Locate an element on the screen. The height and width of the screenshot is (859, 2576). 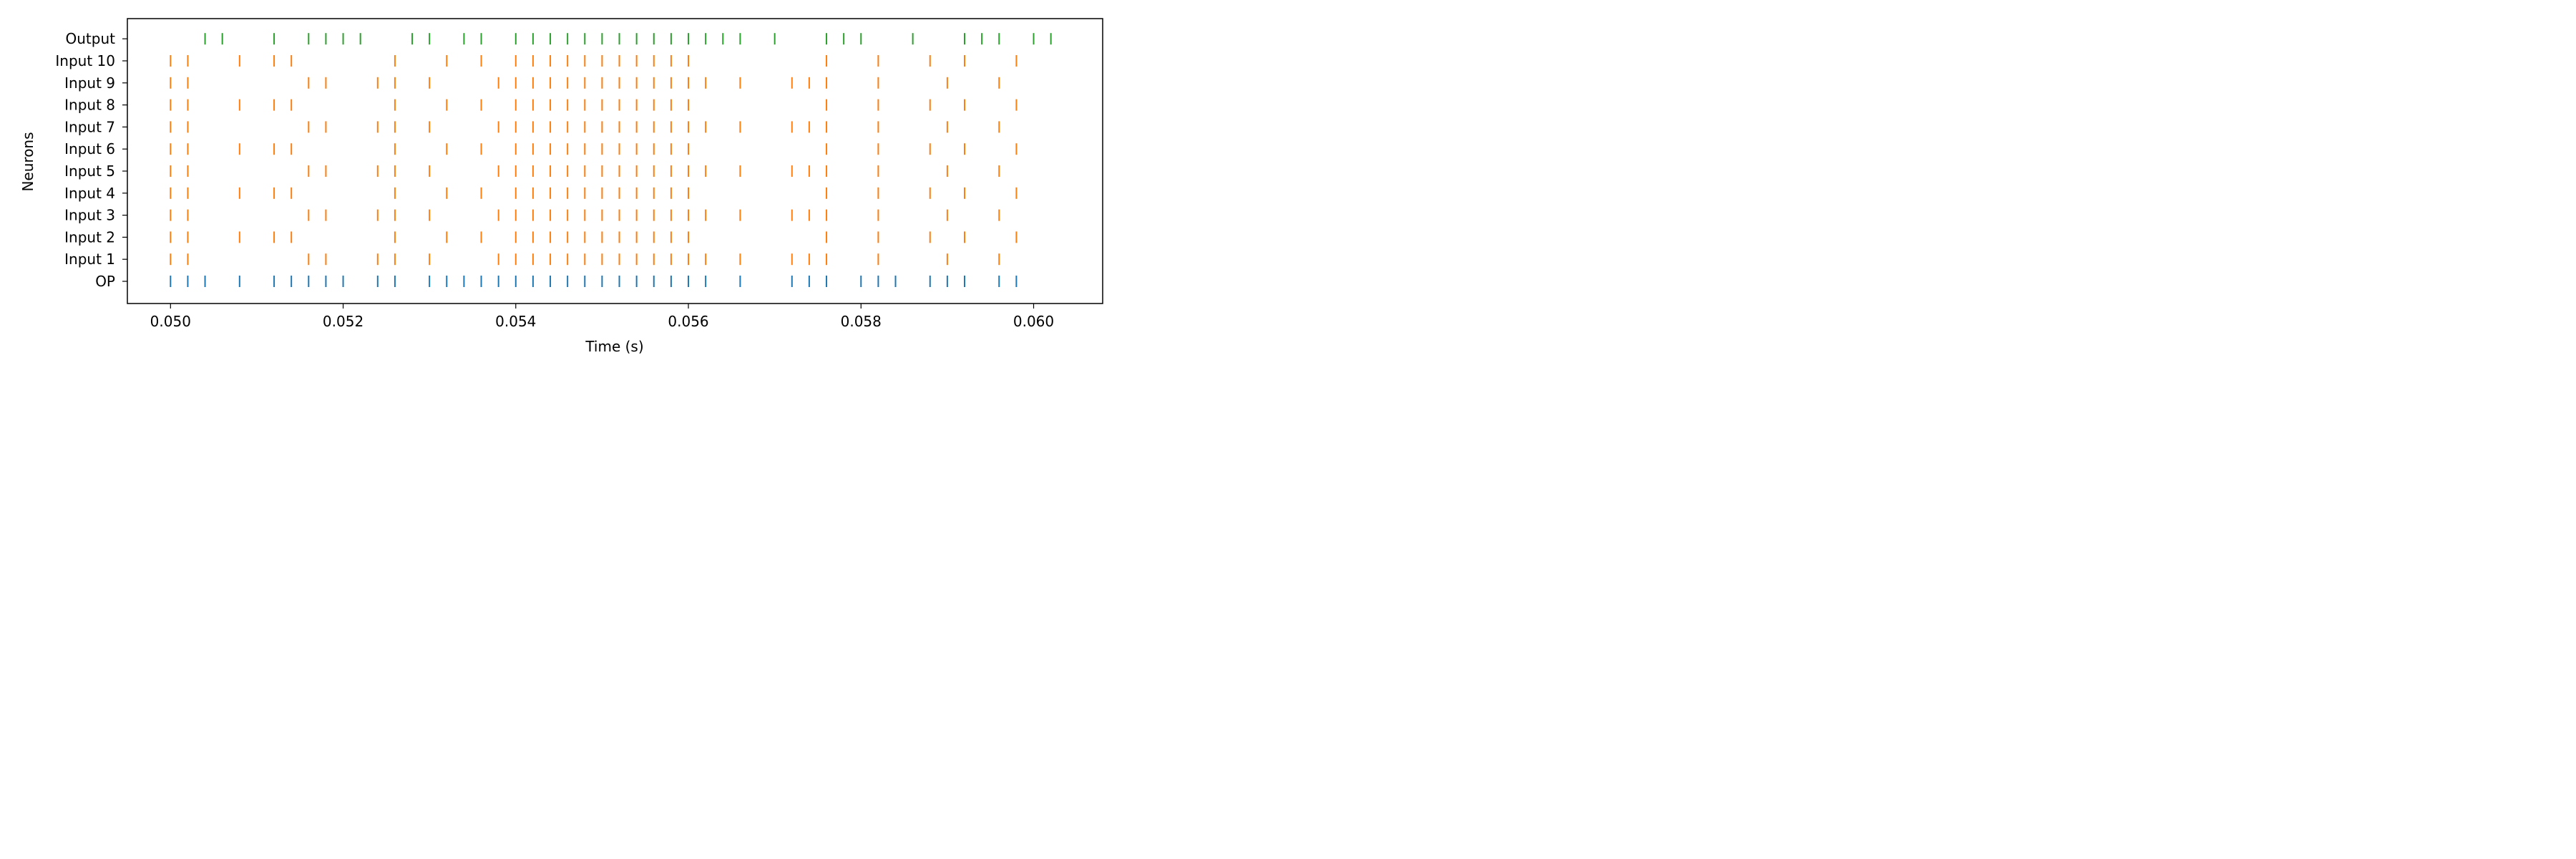
spike-events is located at coordinates (611, 160).